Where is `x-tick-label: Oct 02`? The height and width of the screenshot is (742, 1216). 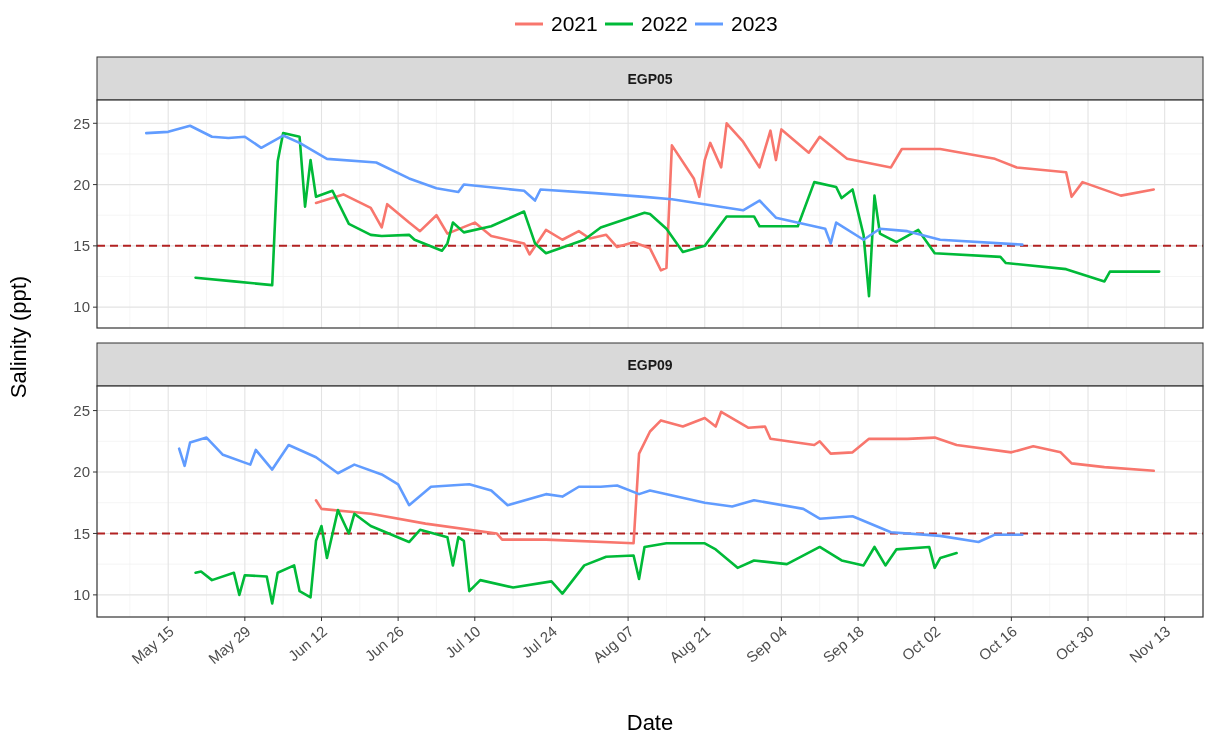 x-tick-label: Oct 02 is located at coordinates (921, 643).